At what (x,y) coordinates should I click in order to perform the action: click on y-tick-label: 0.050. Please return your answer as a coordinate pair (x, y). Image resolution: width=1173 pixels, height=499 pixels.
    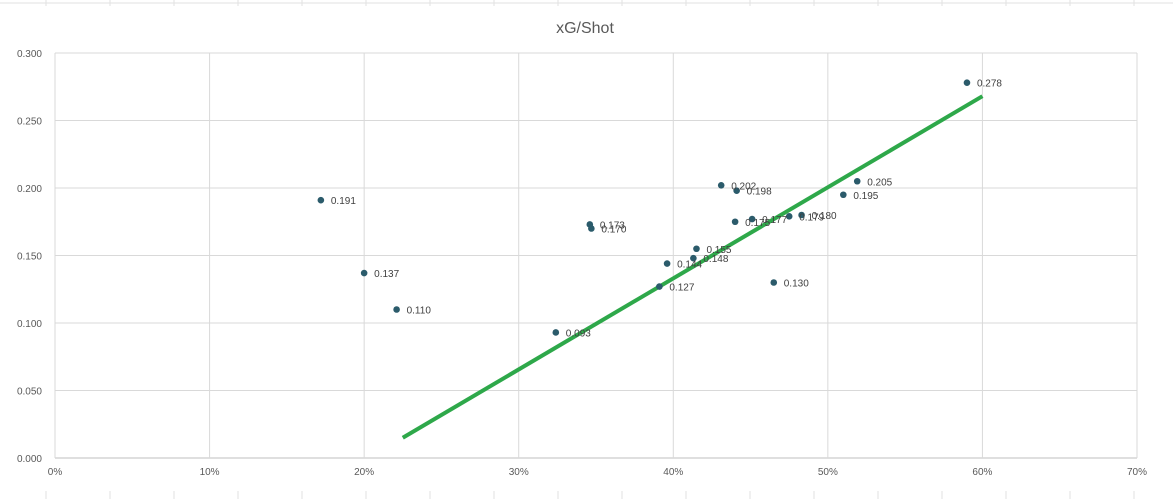
    Looking at the image, I should click on (29, 392).